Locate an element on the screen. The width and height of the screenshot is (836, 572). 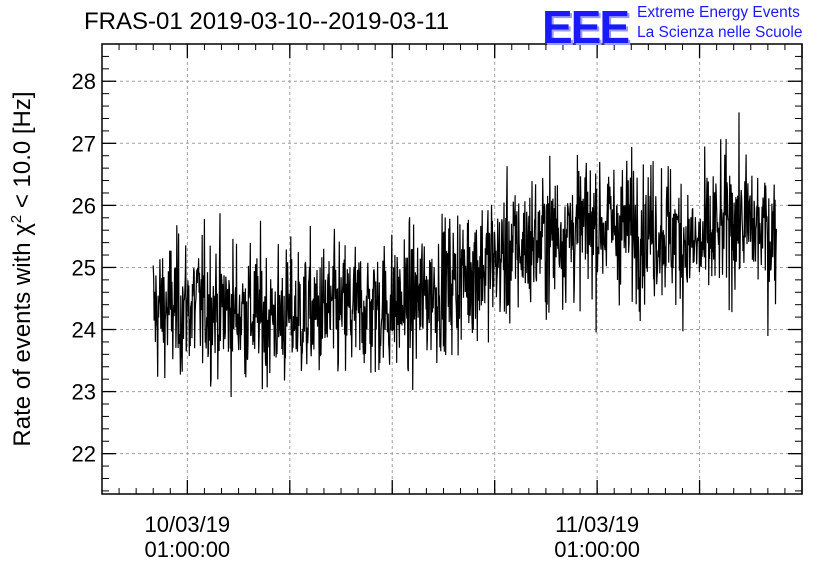
chart-title: FRAS-01 2019-03-10--2019-03-11 is located at coordinates (267, 21).